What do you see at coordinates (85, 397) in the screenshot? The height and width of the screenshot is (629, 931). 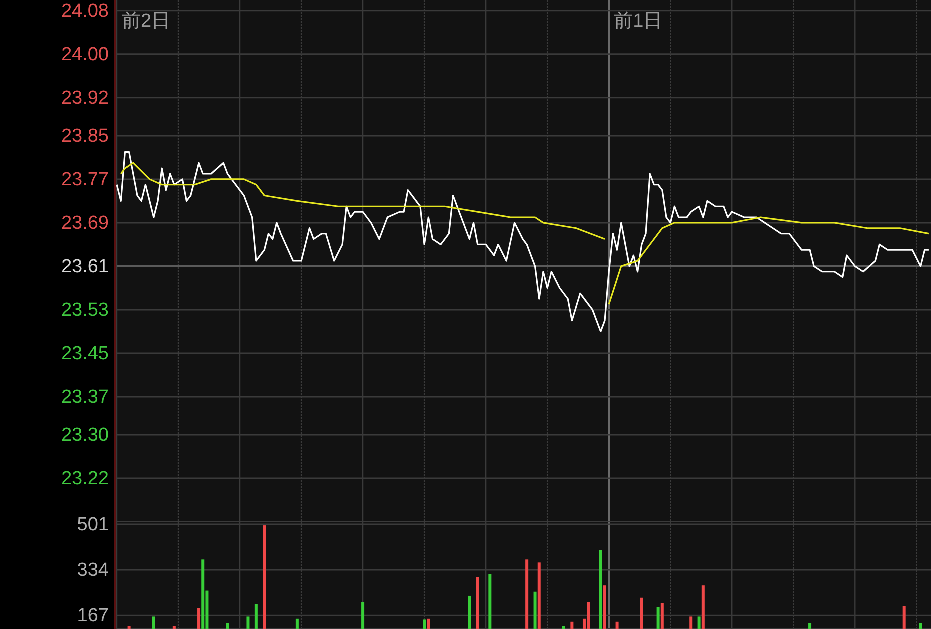 I see `y-tick-label: 23.37` at bounding box center [85, 397].